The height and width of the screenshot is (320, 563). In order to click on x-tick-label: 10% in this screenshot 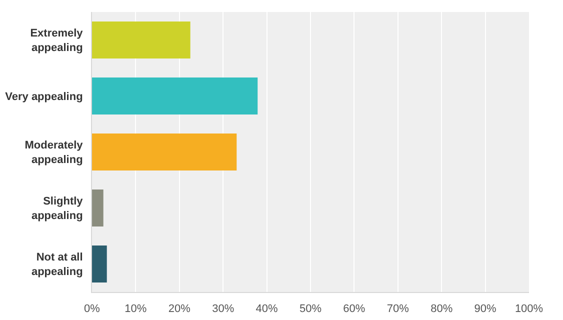, I will do `click(135, 309)`.